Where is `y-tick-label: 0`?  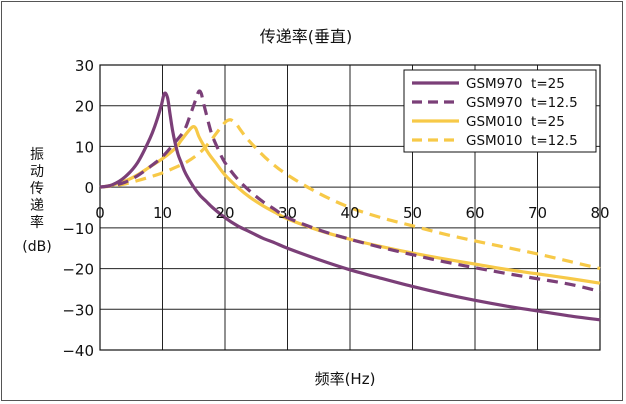 y-tick-label: 0 is located at coordinates (89, 188).